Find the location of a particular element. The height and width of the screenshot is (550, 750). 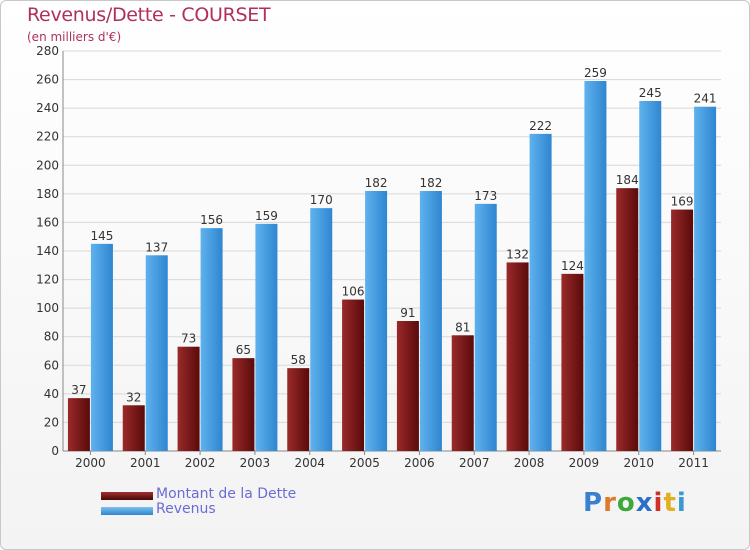

x-tick-label: 2006 is located at coordinates (419, 463).